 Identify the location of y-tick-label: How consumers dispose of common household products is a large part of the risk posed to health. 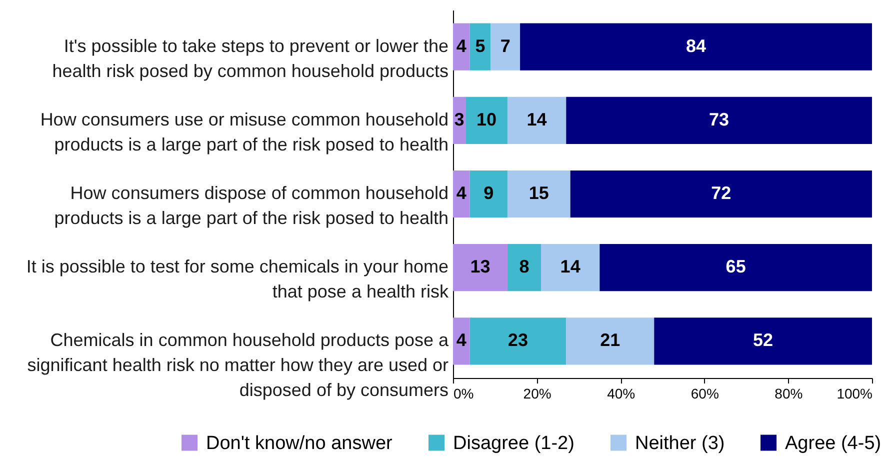
(251, 205).